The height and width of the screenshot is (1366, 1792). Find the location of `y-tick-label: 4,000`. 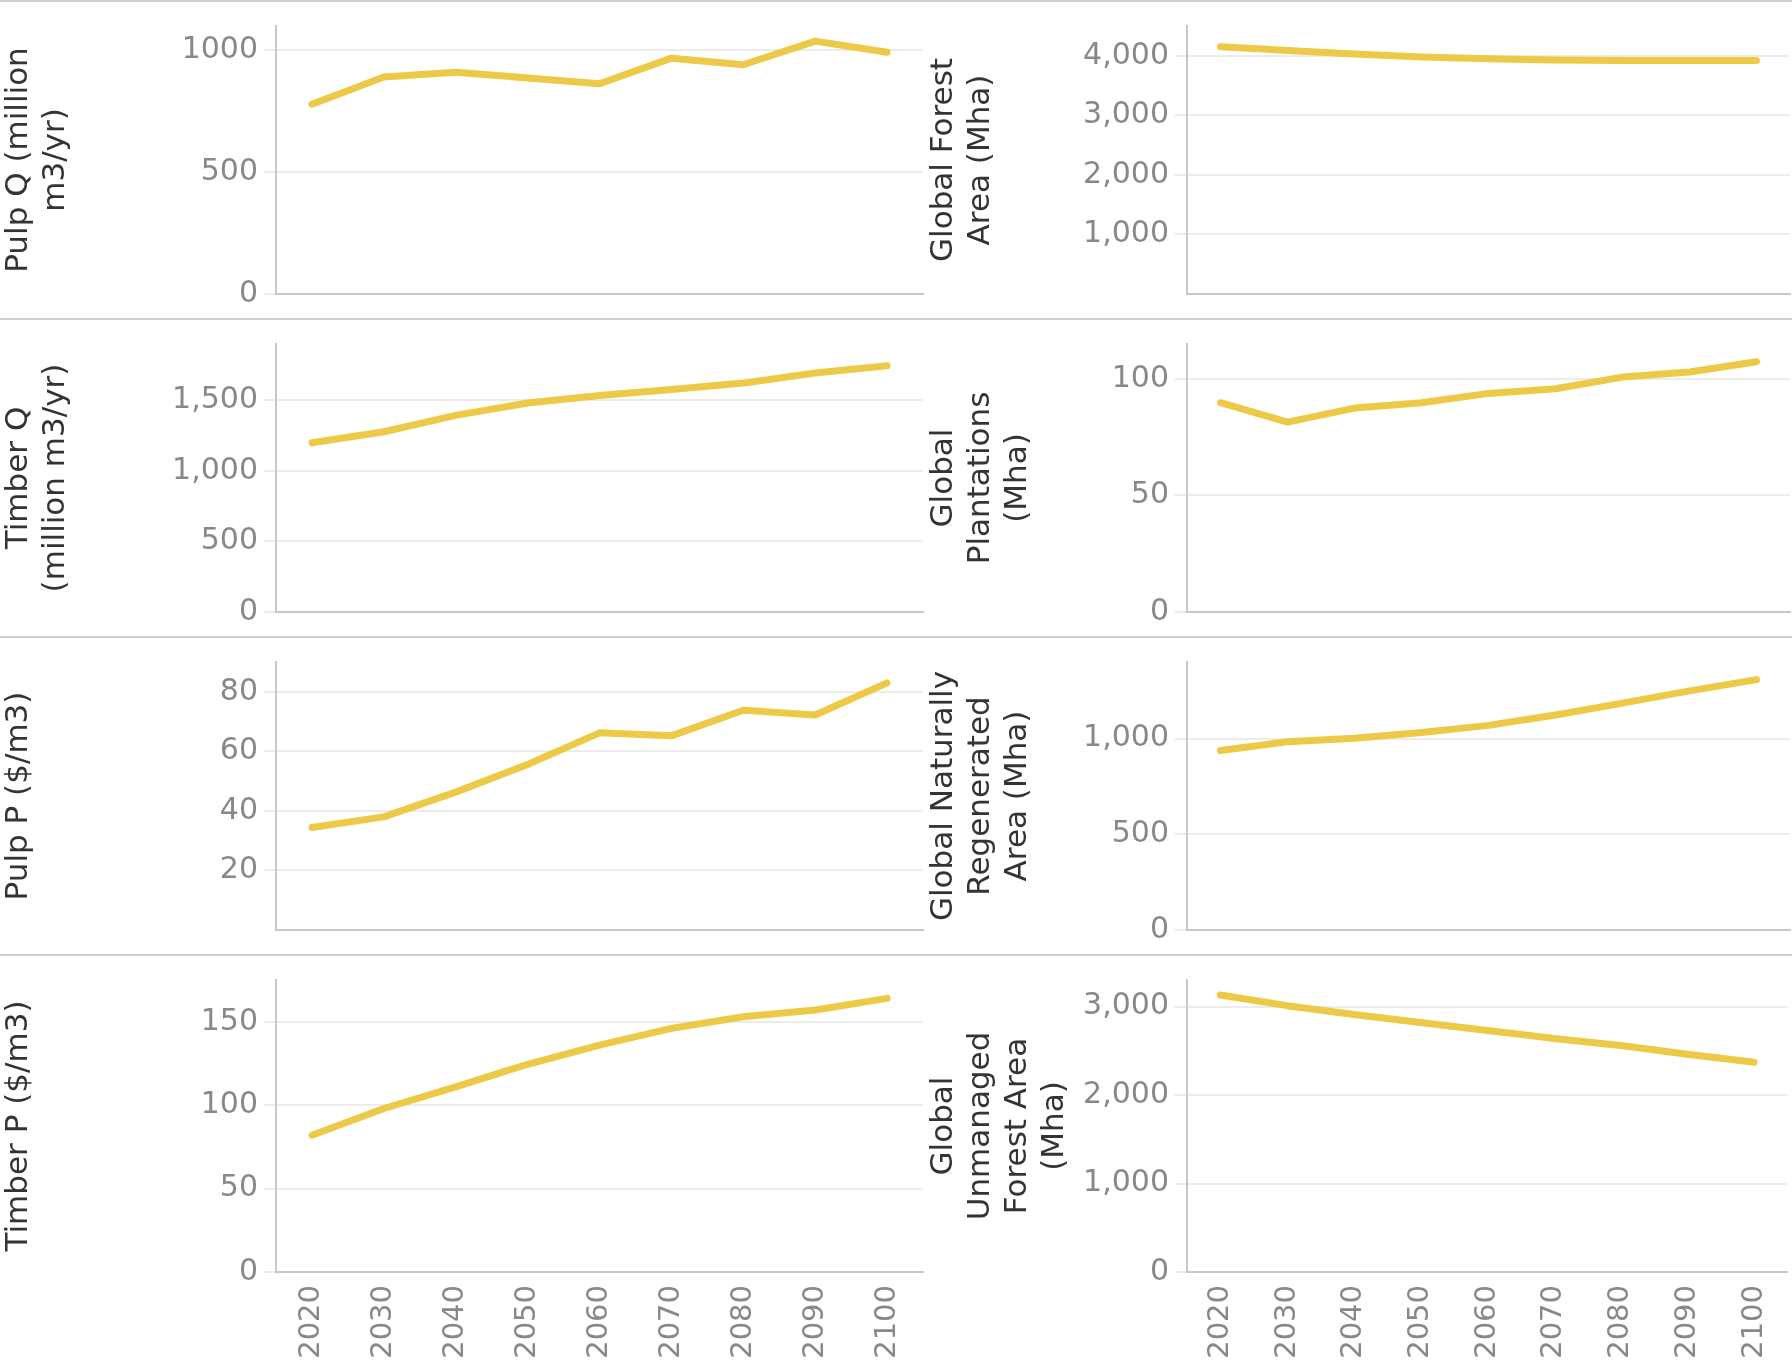

y-tick-label: 4,000 is located at coordinates (1126, 53).